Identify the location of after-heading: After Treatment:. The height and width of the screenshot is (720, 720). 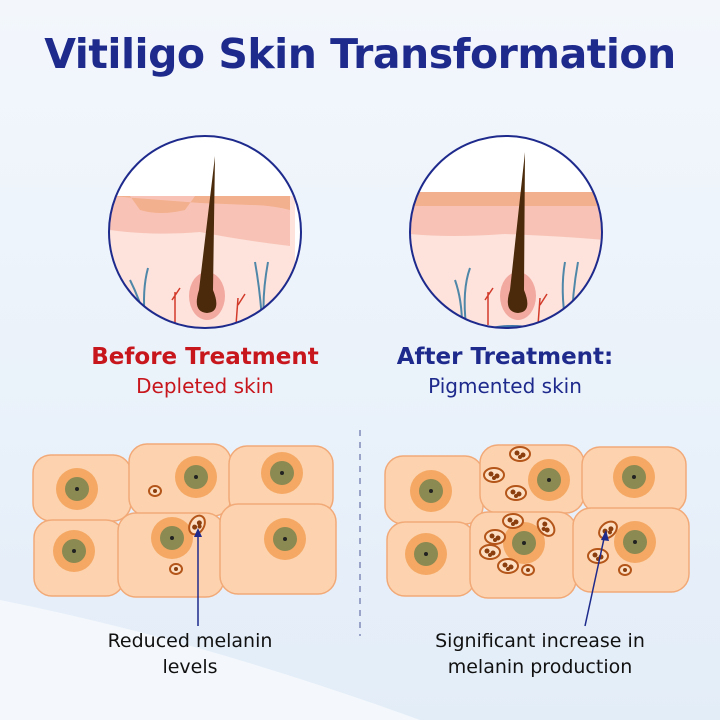
(505, 357).